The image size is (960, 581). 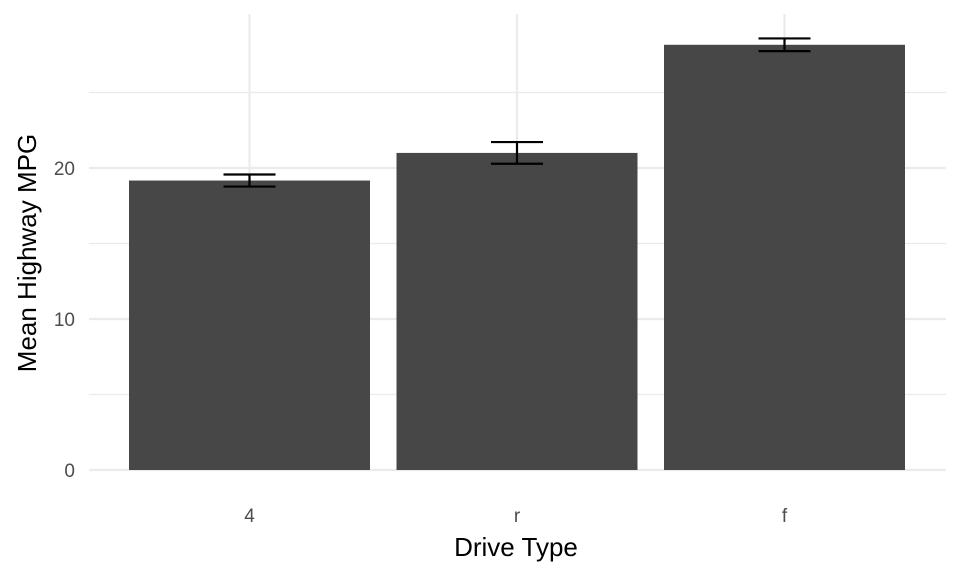 What do you see at coordinates (517, 311) in the screenshot?
I see `bar-r` at bounding box center [517, 311].